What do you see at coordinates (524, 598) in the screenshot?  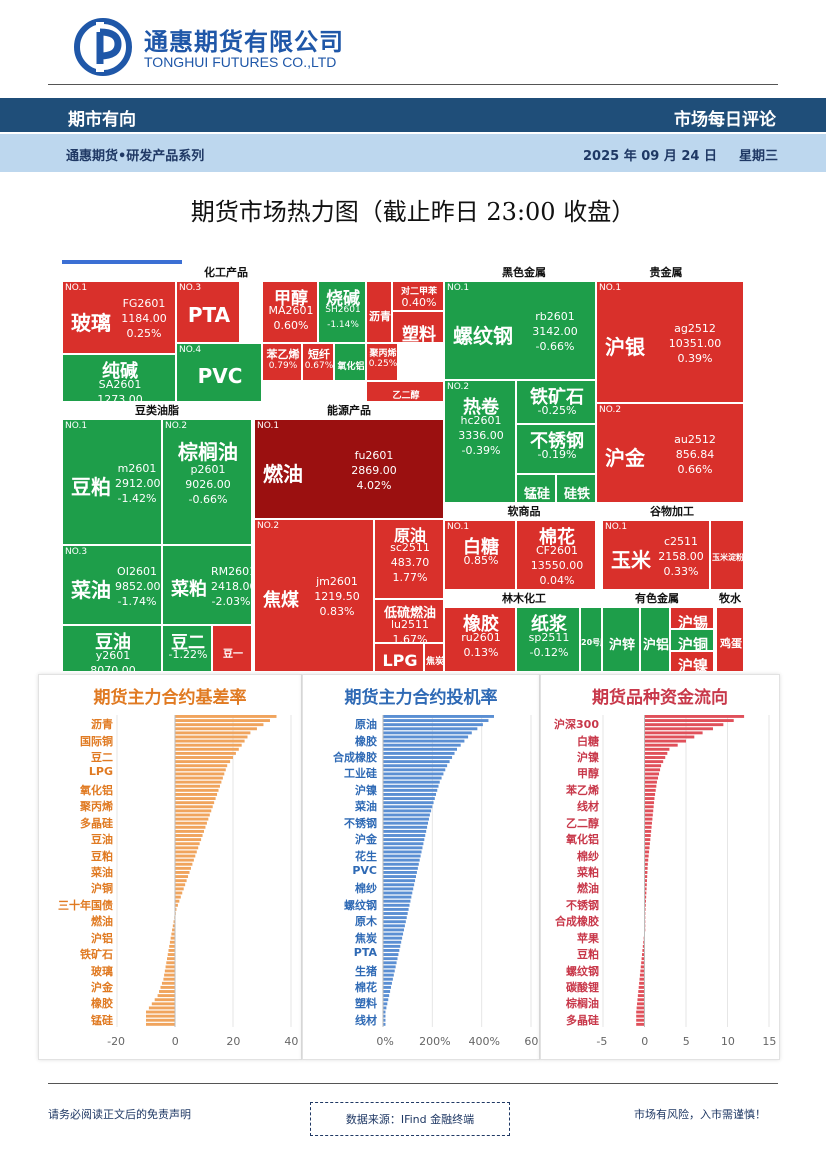 I see `heatmap-sector-label: 林木化工` at bounding box center [524, 598].